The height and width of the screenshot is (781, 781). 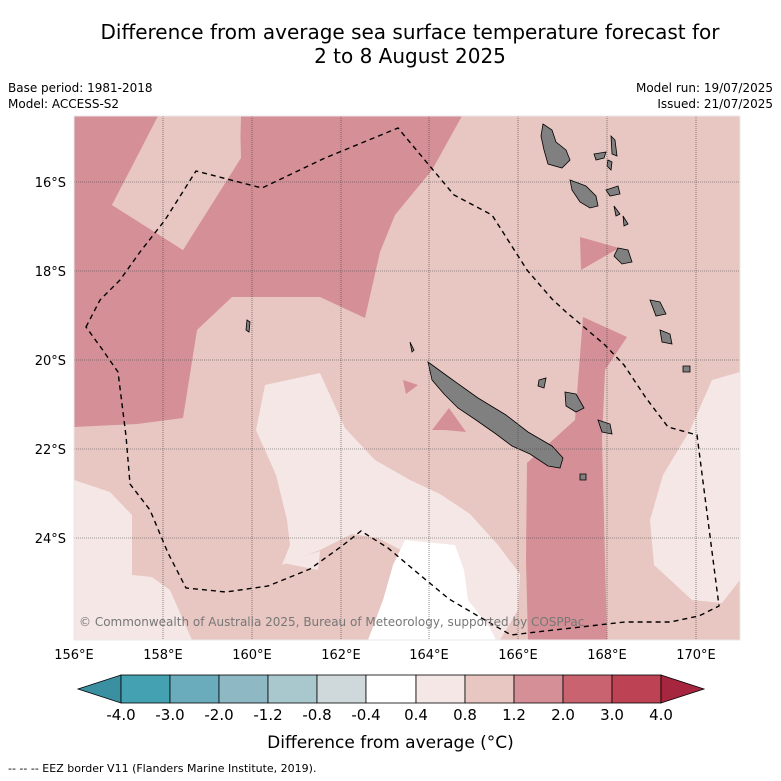 What do you see at coordinates (317, 715) in the screenshot?
I see `colorbar-tick-label: -0.8` at bounding box center [317, 715].